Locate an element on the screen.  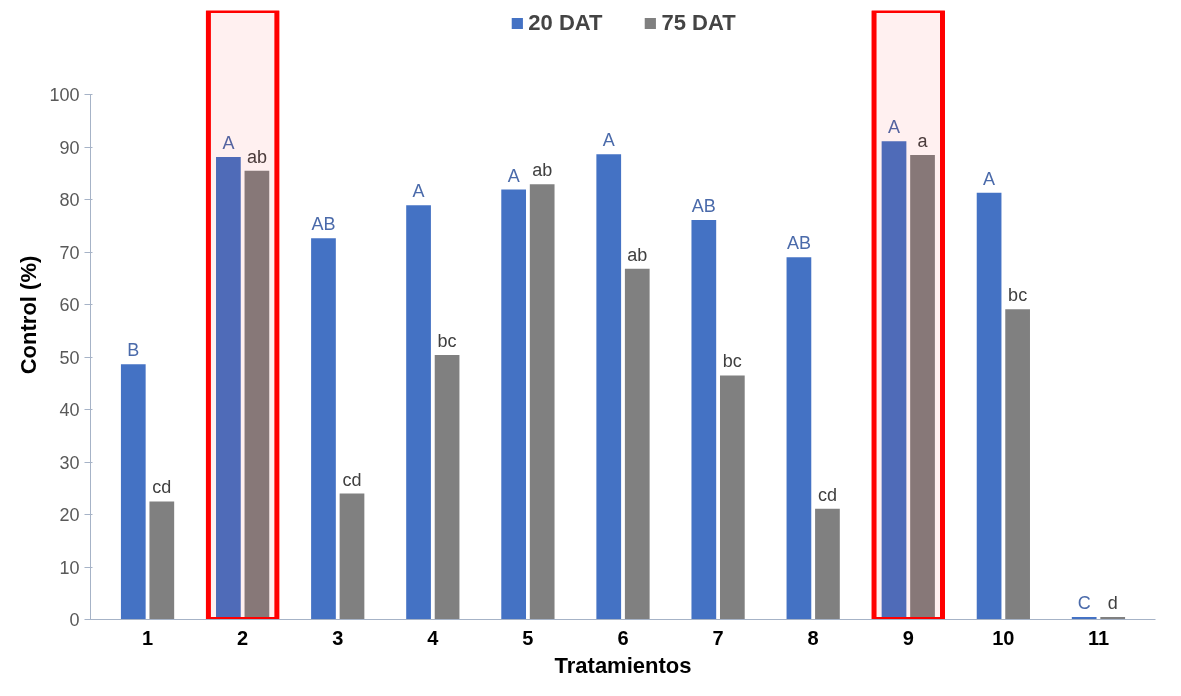
legend-label: 75 DAT is located at coordinates (698, 23).